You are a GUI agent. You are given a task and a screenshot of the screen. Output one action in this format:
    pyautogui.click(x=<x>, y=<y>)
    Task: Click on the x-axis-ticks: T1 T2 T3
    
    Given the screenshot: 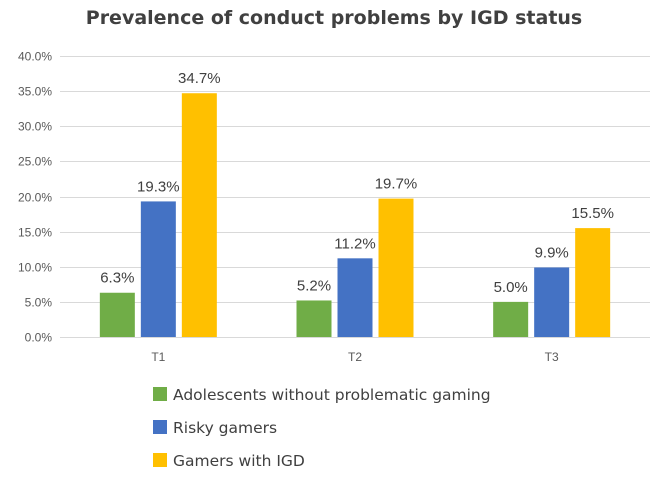 What is the action you would take?
    pyautogui.click(x=355, y=357)
    